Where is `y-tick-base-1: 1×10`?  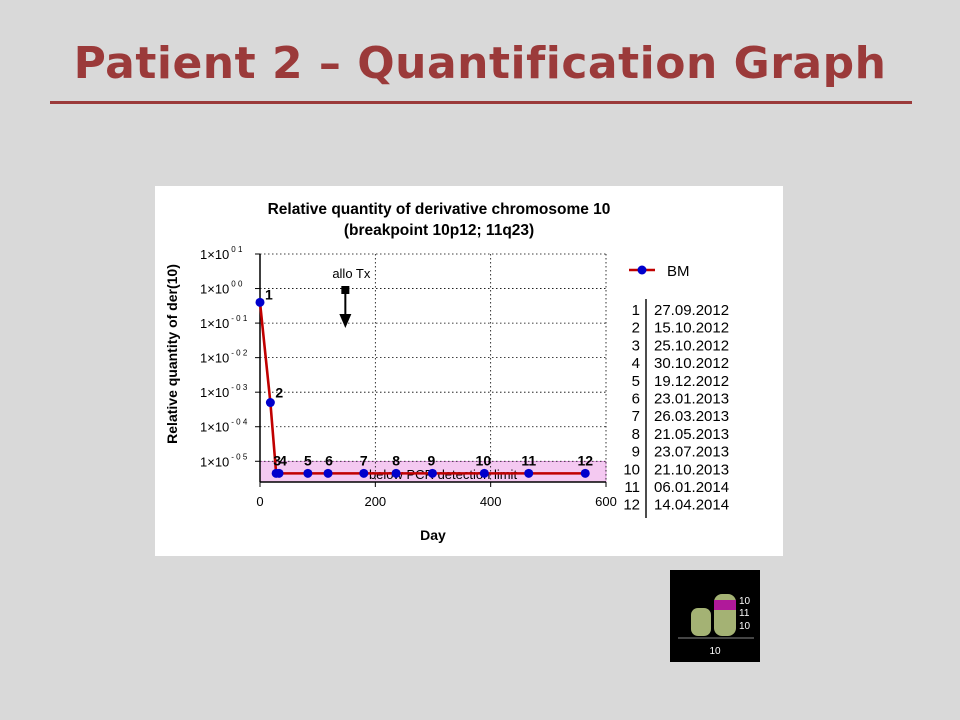
y-tick-base-1: 1×10 is located at coordinates (214, 289).